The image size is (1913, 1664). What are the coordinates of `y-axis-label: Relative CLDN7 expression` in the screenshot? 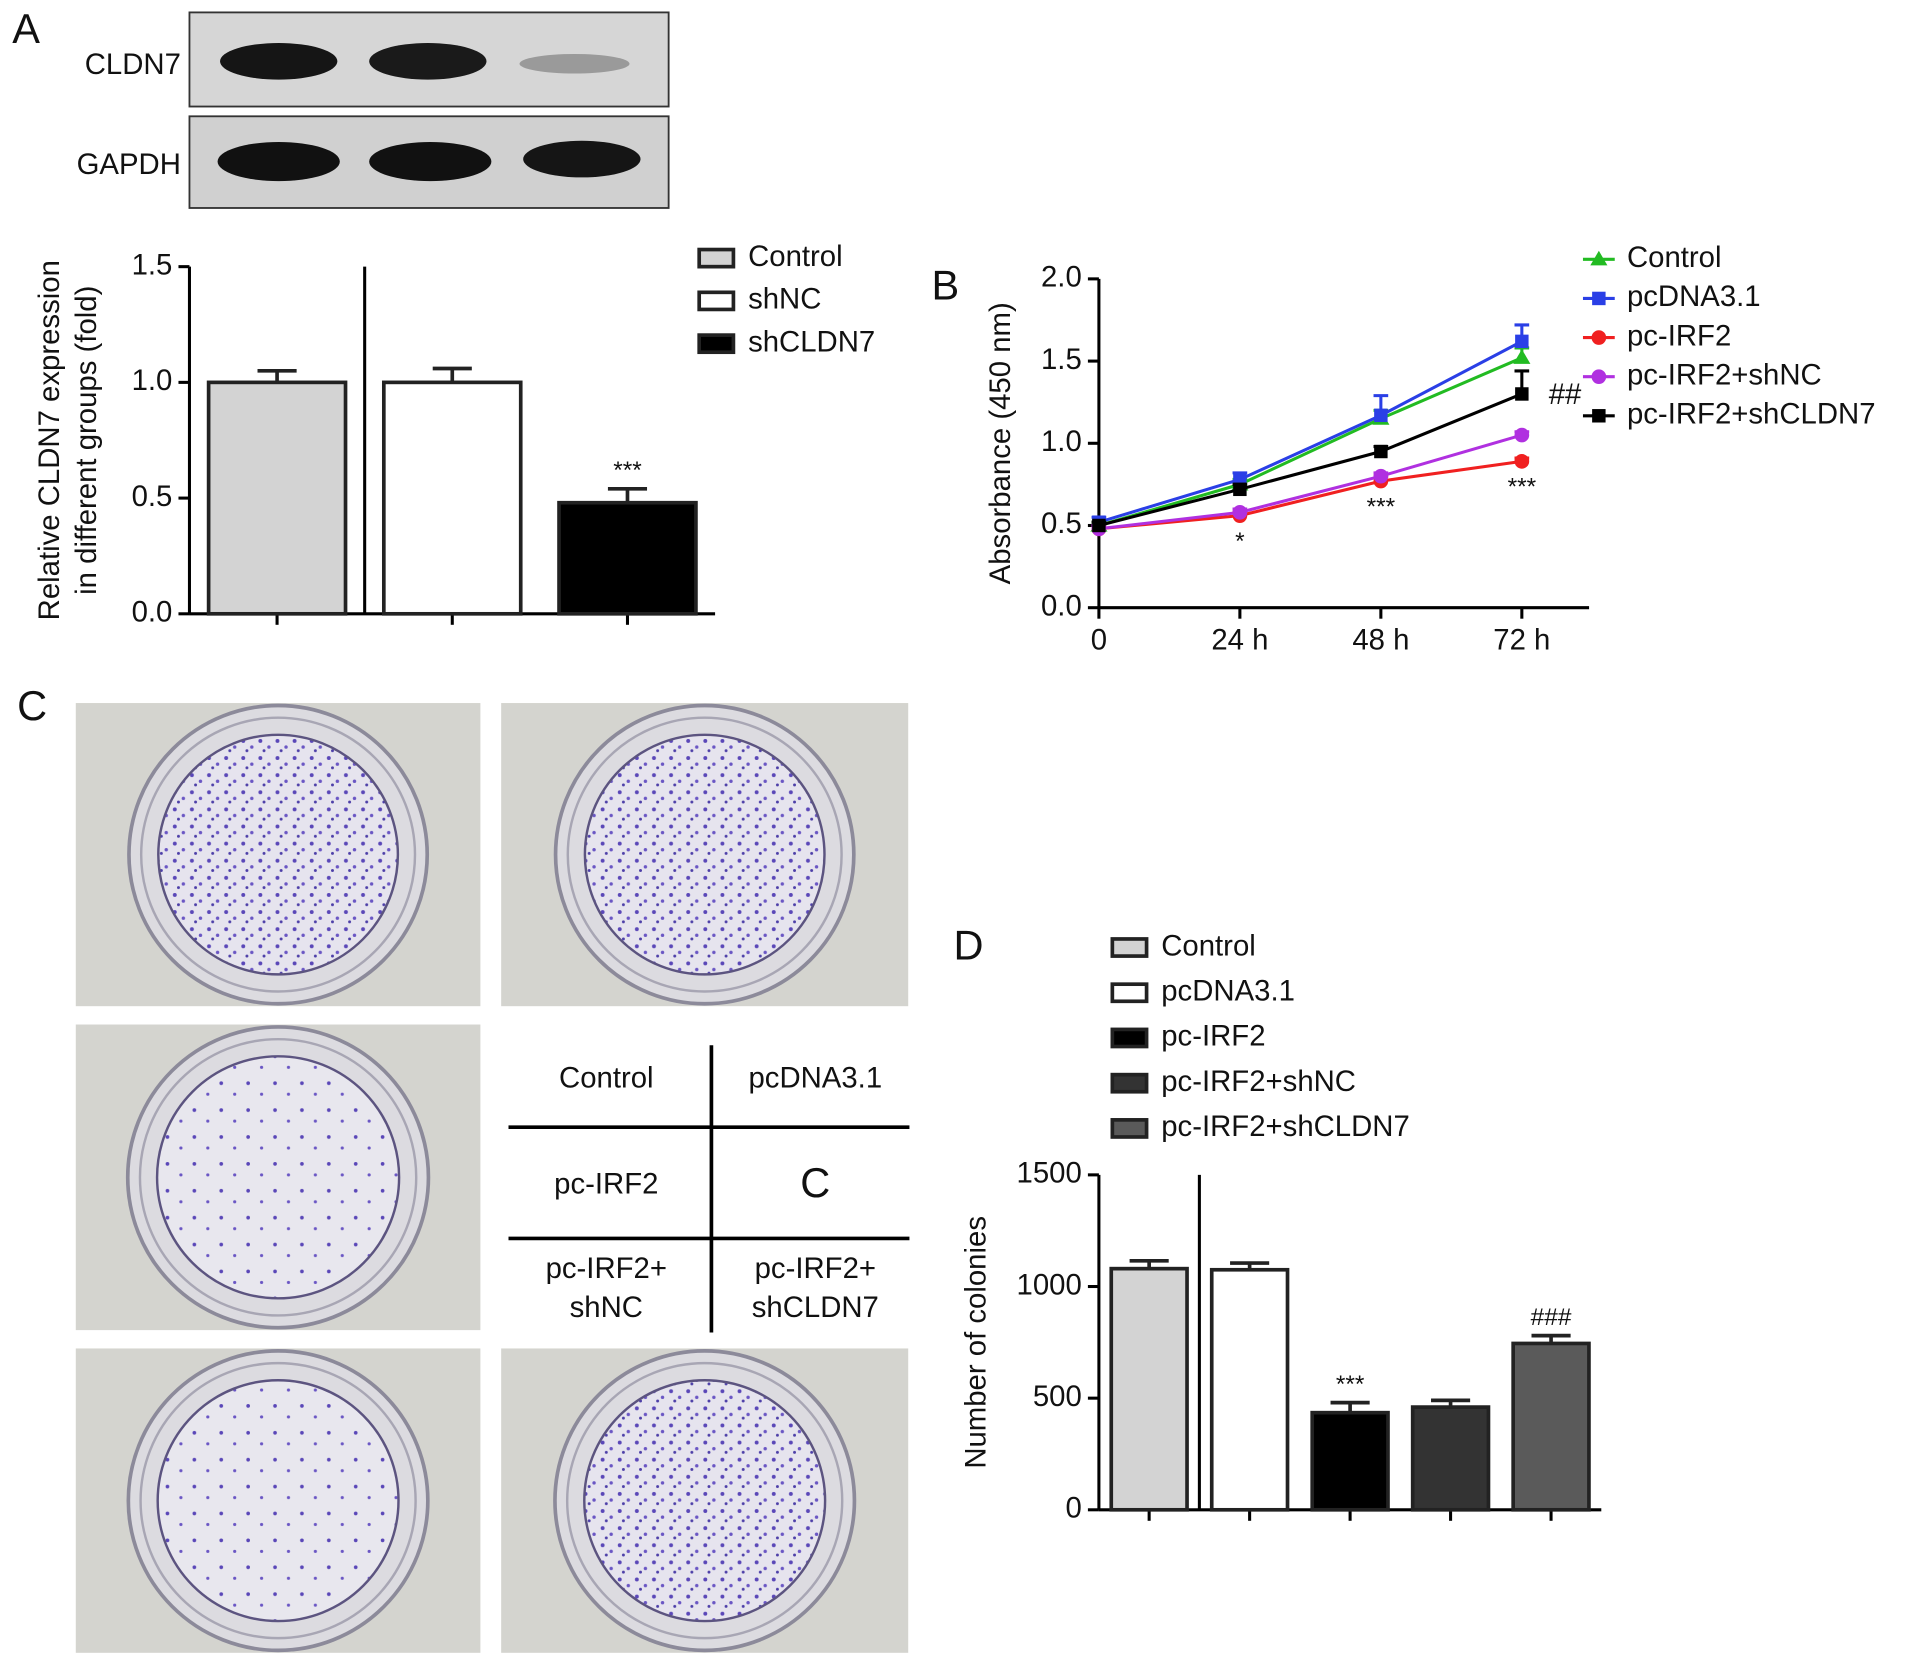 It's located at (49, 440).